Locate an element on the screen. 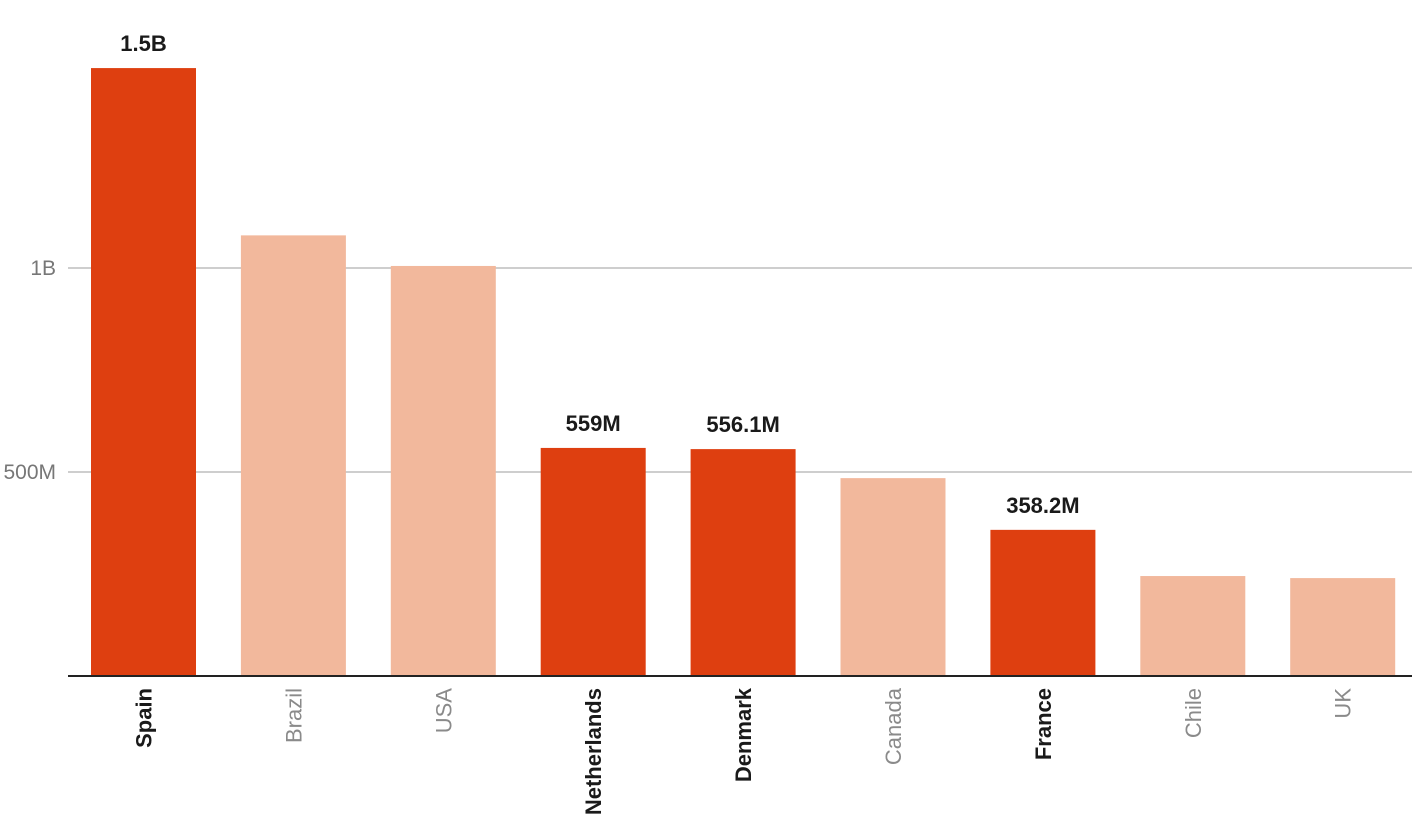 The height and width of the screenshot is (840, 1412). bar-chile is located at coordinates (1193, 626).